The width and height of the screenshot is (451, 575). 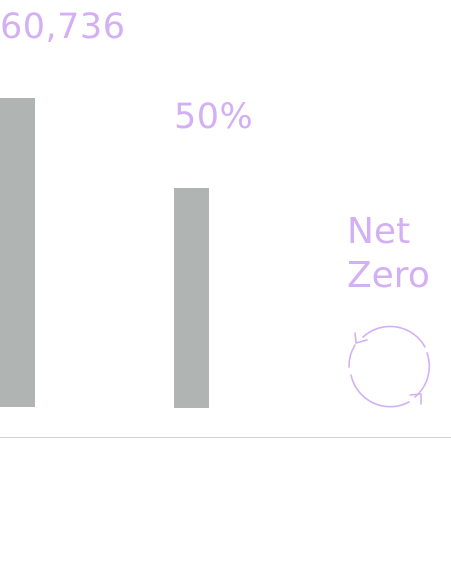 What do you see at coordinates (388, 275) in the screenshot?
I see `net-zero-line-2: Zero` at bounding box center [388, 275].